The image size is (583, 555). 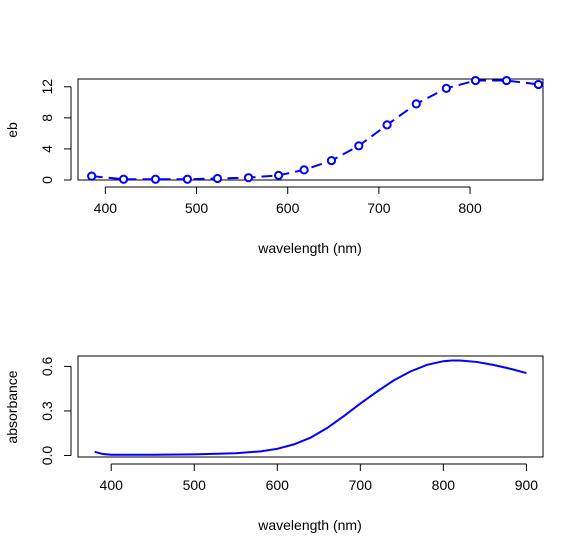 I want to click on absorbance-x-axis: 400 500 600 700 800 900, so click(x=319, y=478).